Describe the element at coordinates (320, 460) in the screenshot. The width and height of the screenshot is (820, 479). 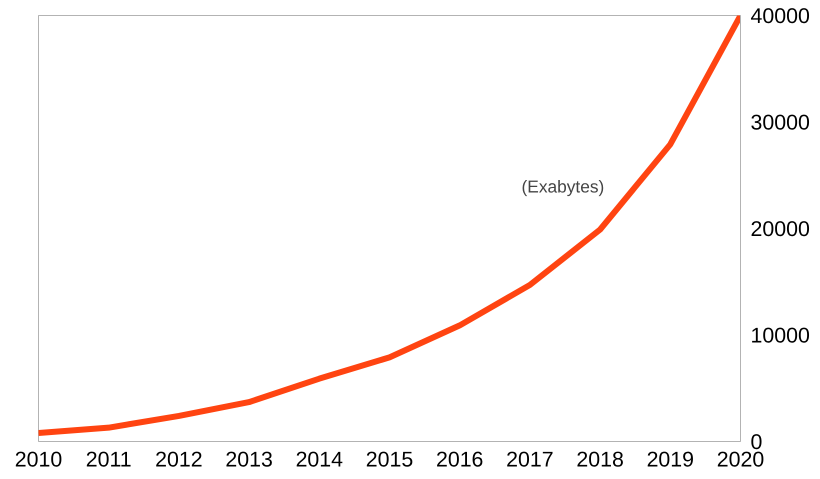
I see `x-tick-label: 2014` at that location.